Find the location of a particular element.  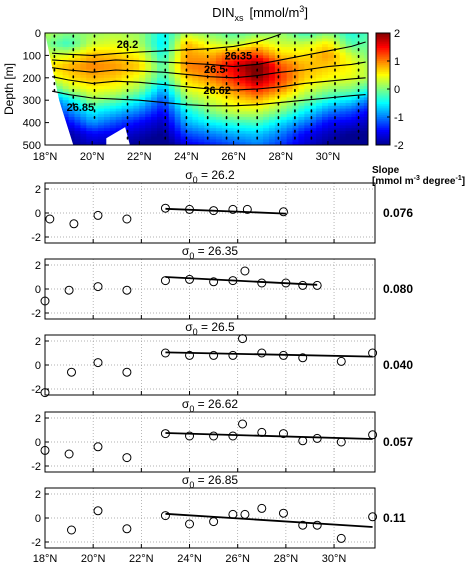

x-tick-label: 18°N is located at coordinates (45, 559).